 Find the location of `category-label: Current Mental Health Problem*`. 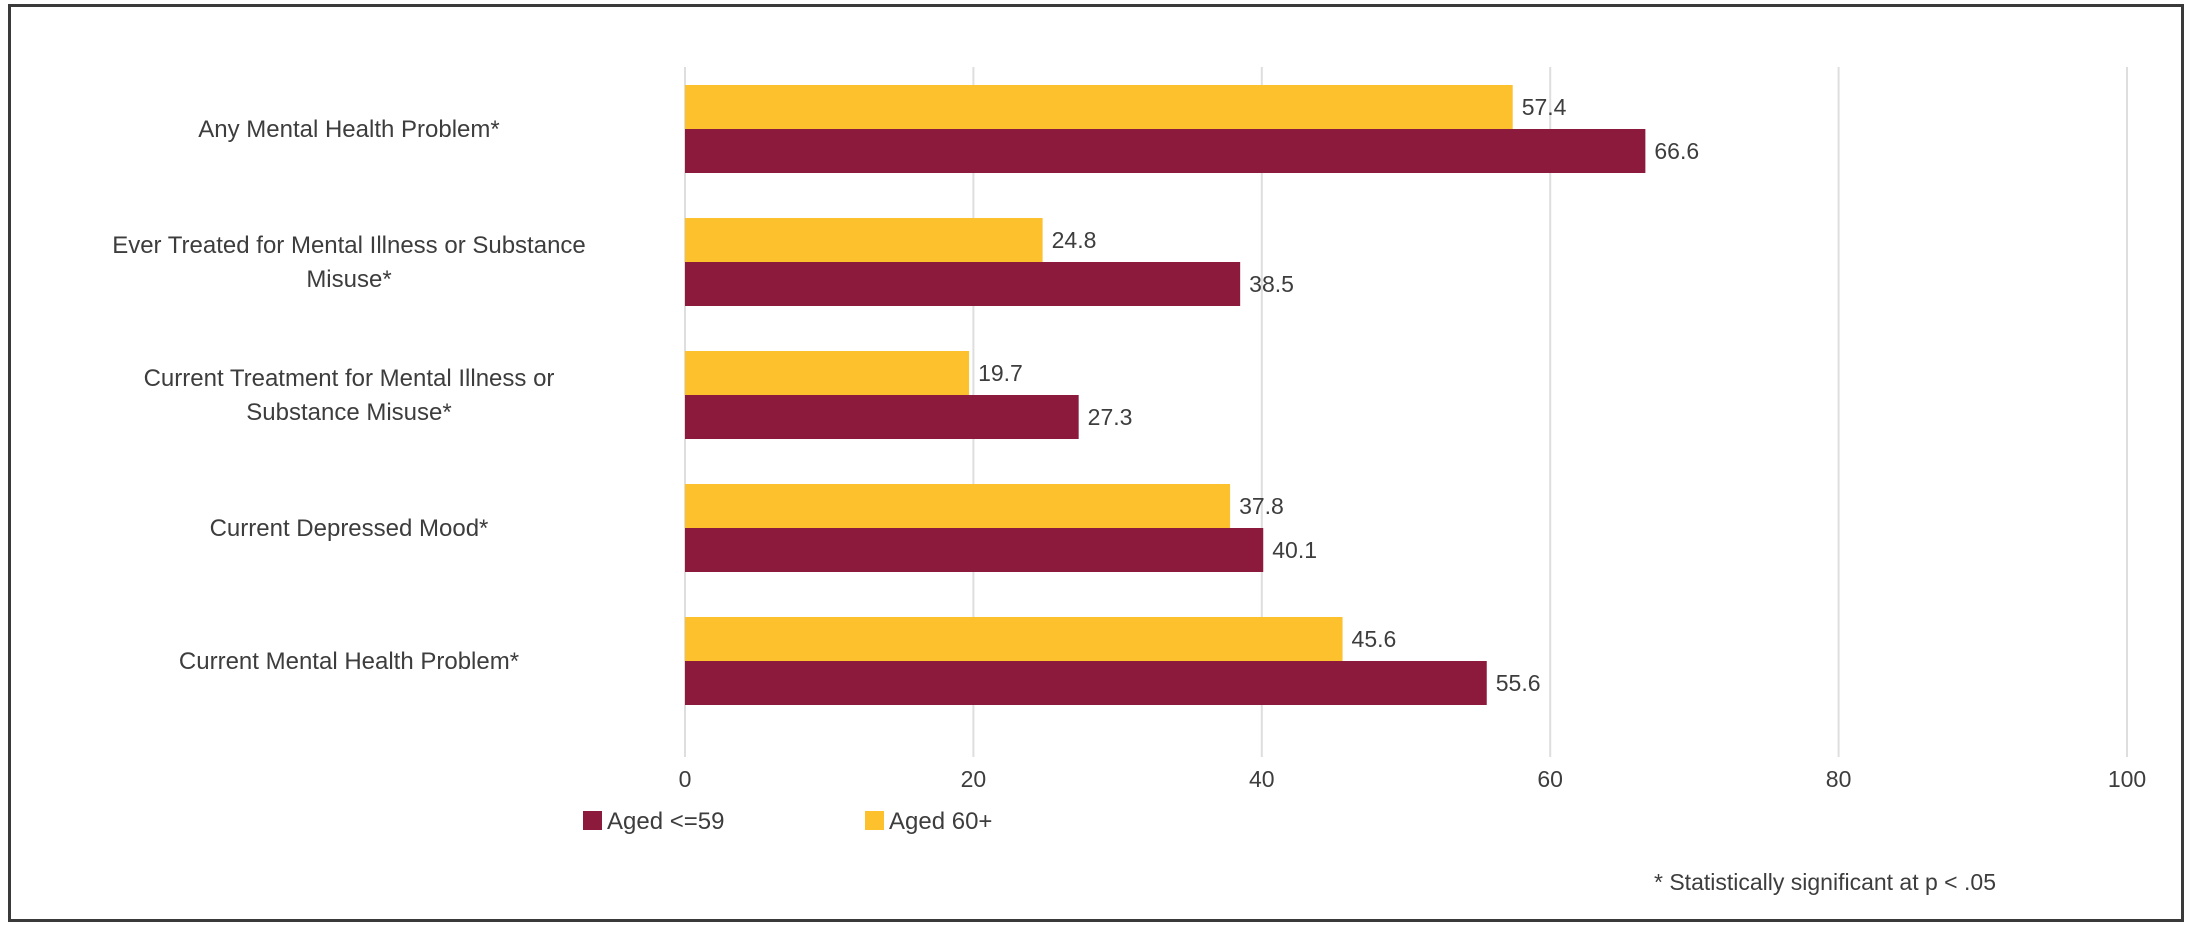

category-label: Current Mental Health Problem* is located at coordinates (349, 661).